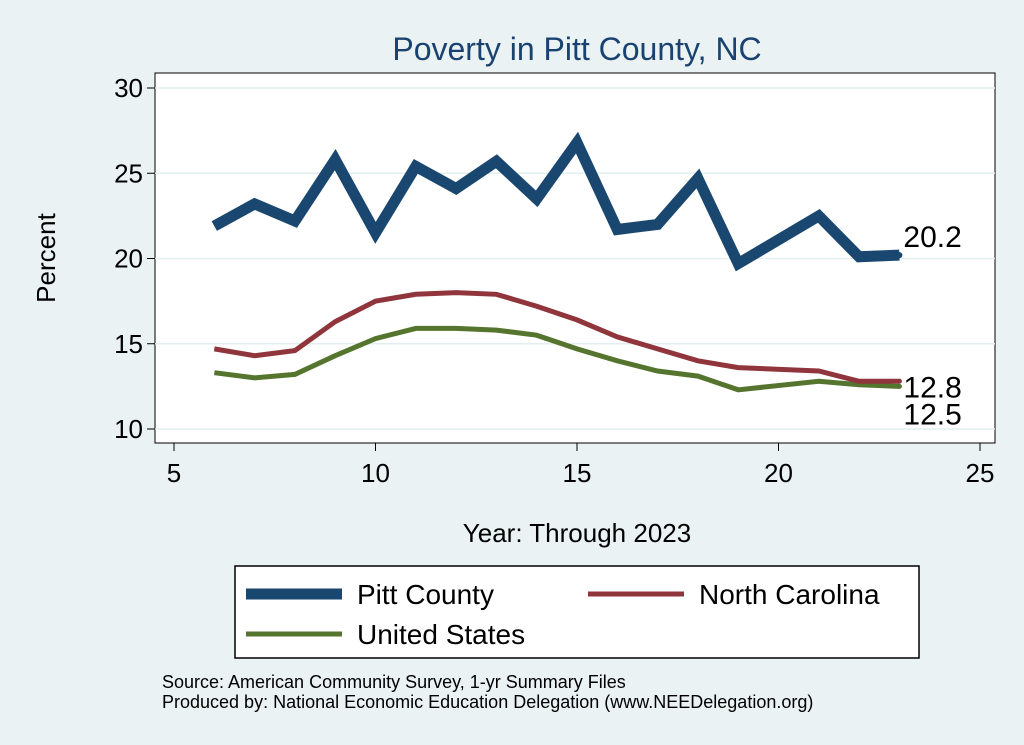 This screenshot has width=1024, height=745. Describe the element at coordinates (128, 259) in the screenshot. I see `y-tick-label: 20` at that location.